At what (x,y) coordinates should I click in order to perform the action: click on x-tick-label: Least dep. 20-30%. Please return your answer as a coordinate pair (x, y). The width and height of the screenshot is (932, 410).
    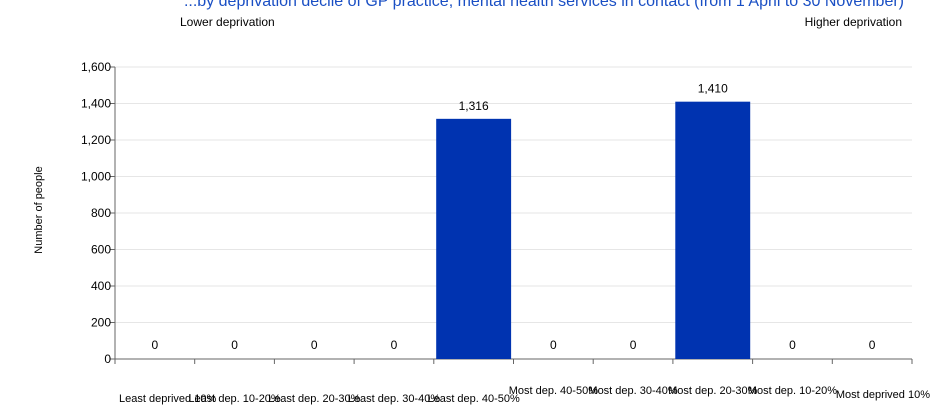
    Looking at the image, I should click on (314, 399).